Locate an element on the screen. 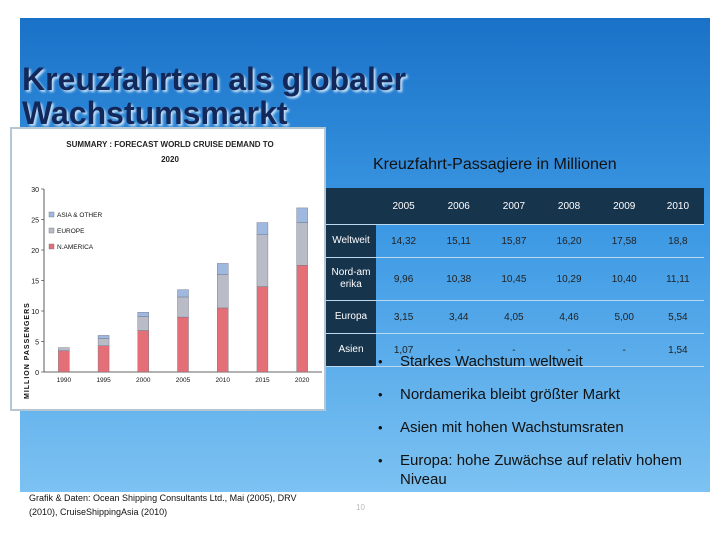 This screenshot has width=720, height=540. table-cell: 15,87 is located at coordinates (514, 241).